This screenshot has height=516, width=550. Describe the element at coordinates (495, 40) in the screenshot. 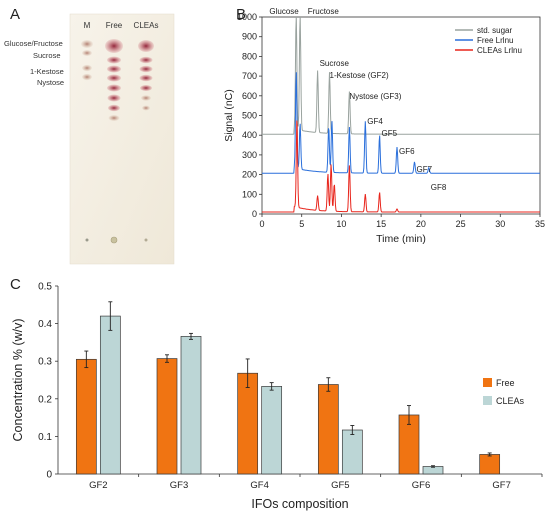

I see `legend-label: Free Lrlnu` at that location.